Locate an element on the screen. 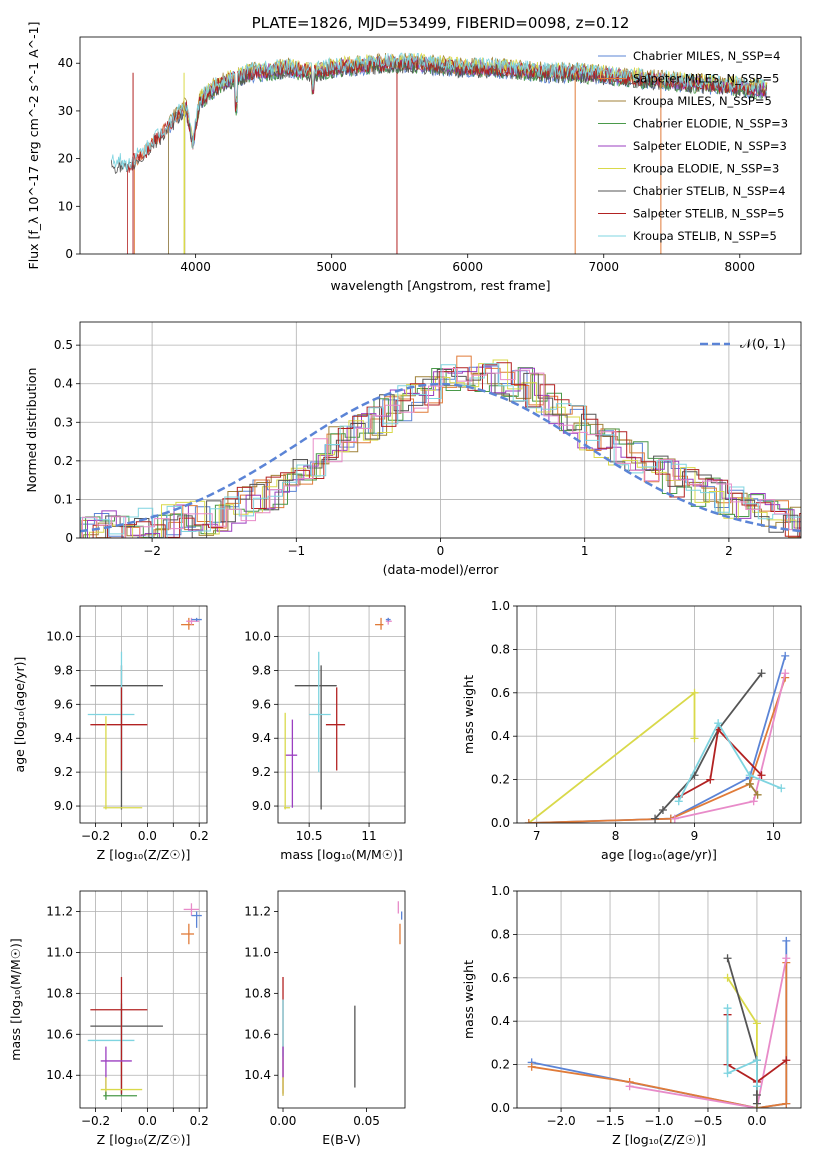  y-axis-label: Normed distribution is located at coordinates (31, 430).